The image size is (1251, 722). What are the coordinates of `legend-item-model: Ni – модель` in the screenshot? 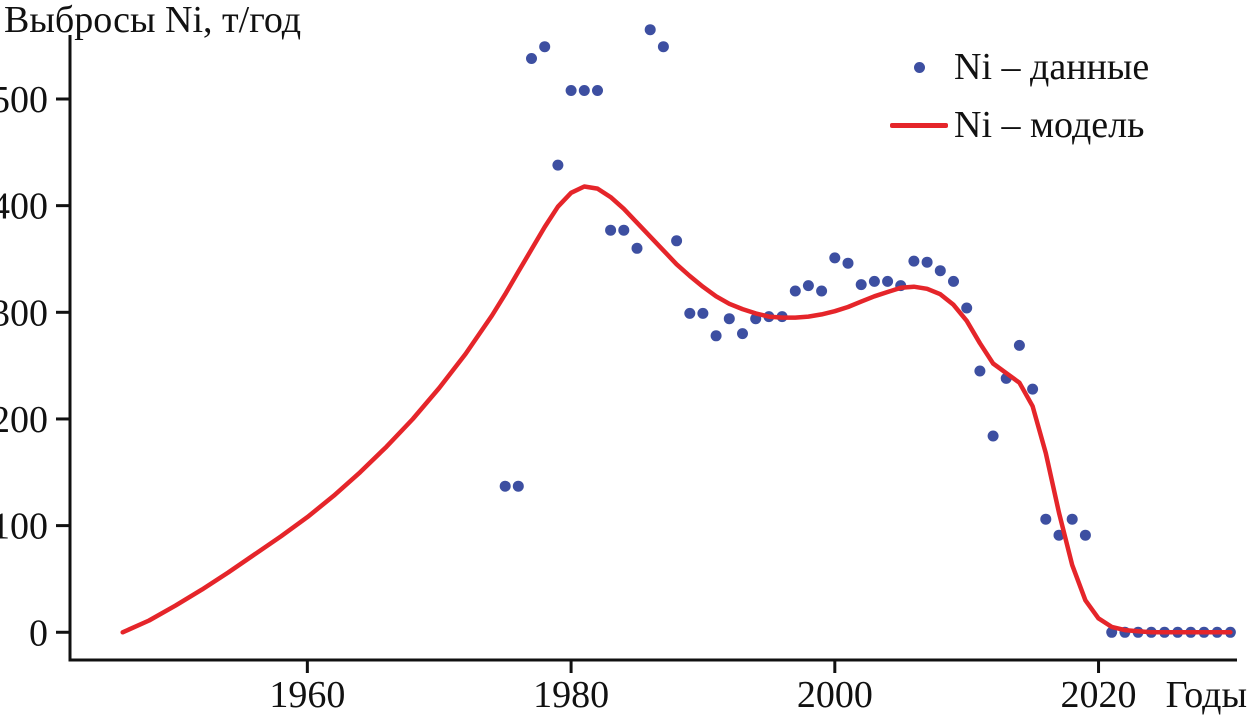 It's located at (1018, 125).